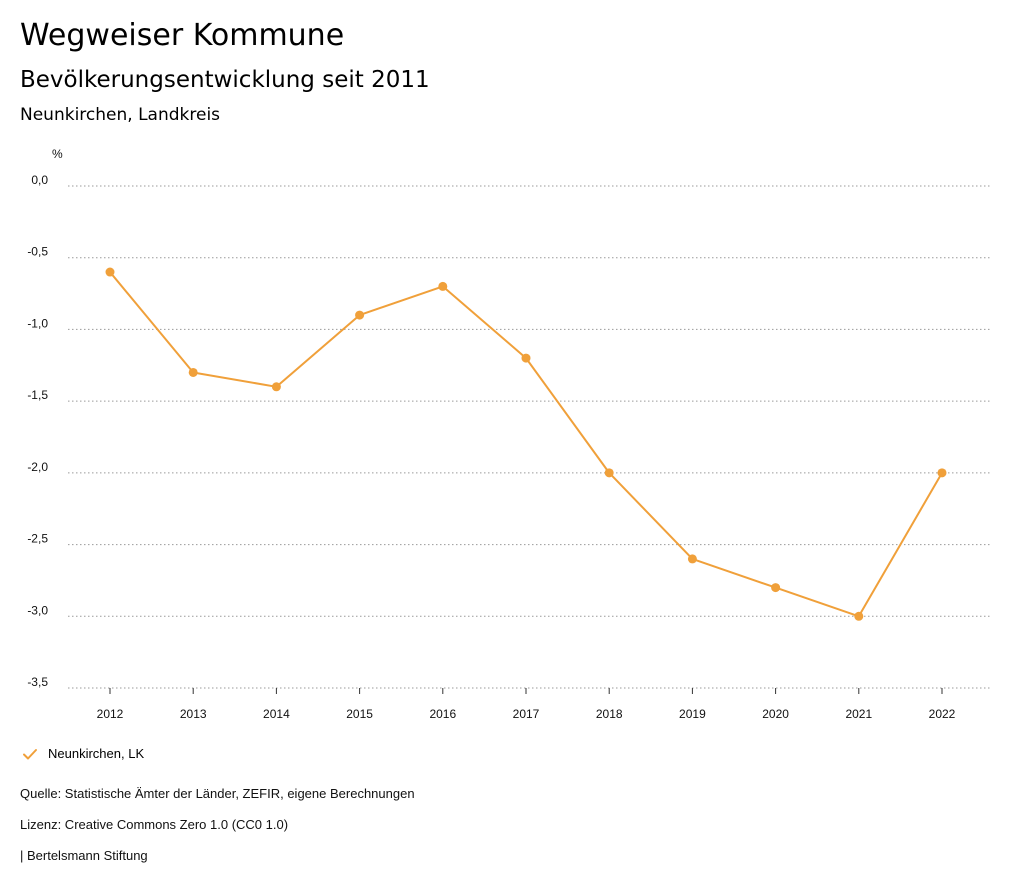 This screenshot has height=888, width=1024. Describe the element at coordinates (37, 431) in the screenshot. I see `y-axis-ticks: 0,0 -0,5 -1,0 -1,5 -2,0 -2,5 -3,0 -3,5` at that location.